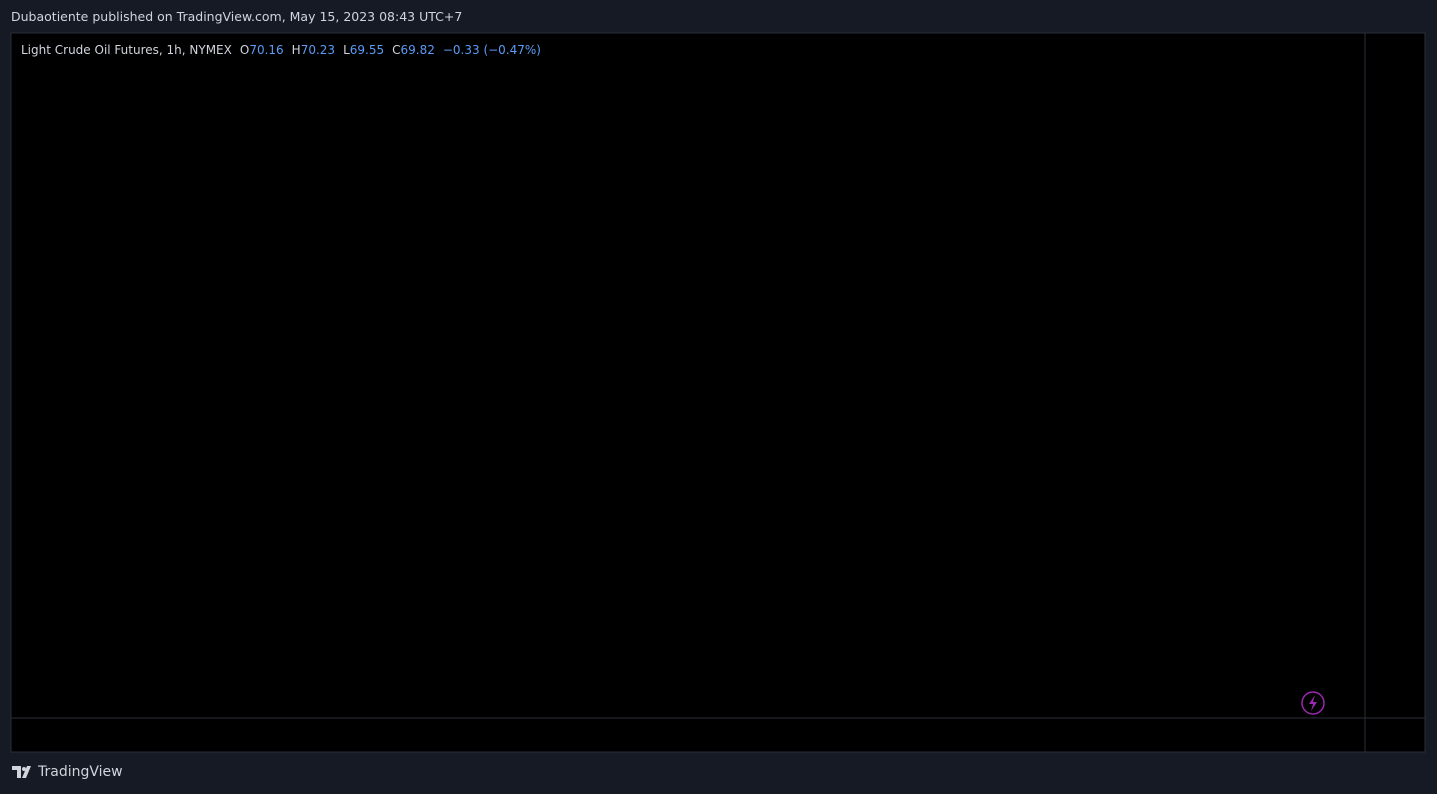 Image resolution: width=1437 pixels, height=794 pixels. Describe the element at coordinates (318, 50) in the screenshot. I see `ohlc-value: 70.23` at that location.